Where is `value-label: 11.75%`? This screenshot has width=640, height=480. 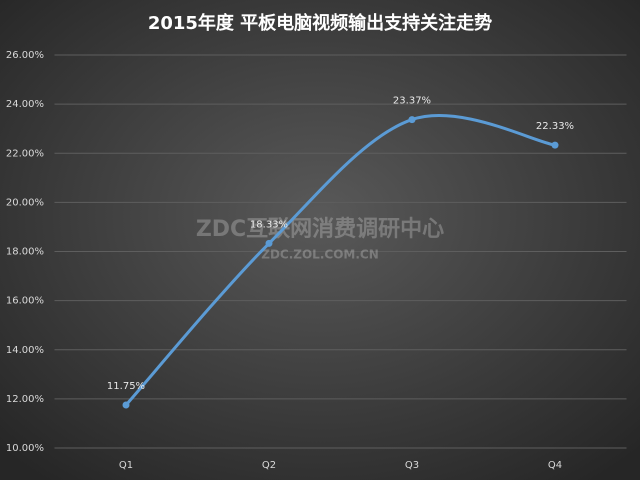
value-label: 11.75% is located at coordinates (126, 386).